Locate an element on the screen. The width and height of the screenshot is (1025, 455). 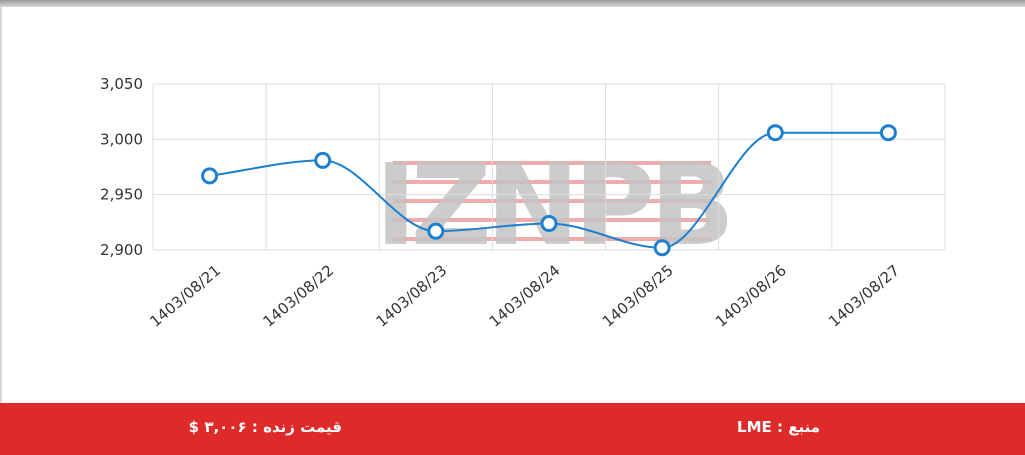
x-tick-label: 1403/08/21 is located at coordinates (185, 295).